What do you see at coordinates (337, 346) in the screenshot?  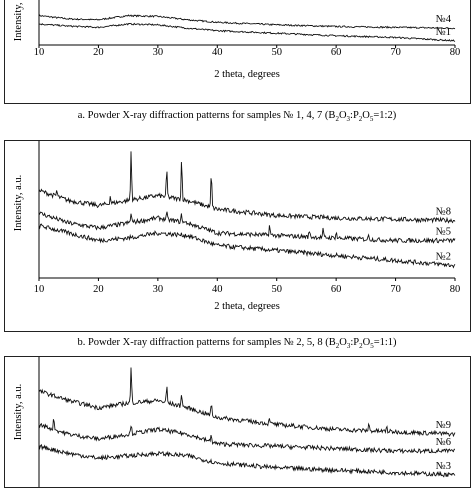 I see `caption-b-sub1: 2` at bounding box center [337, 346].